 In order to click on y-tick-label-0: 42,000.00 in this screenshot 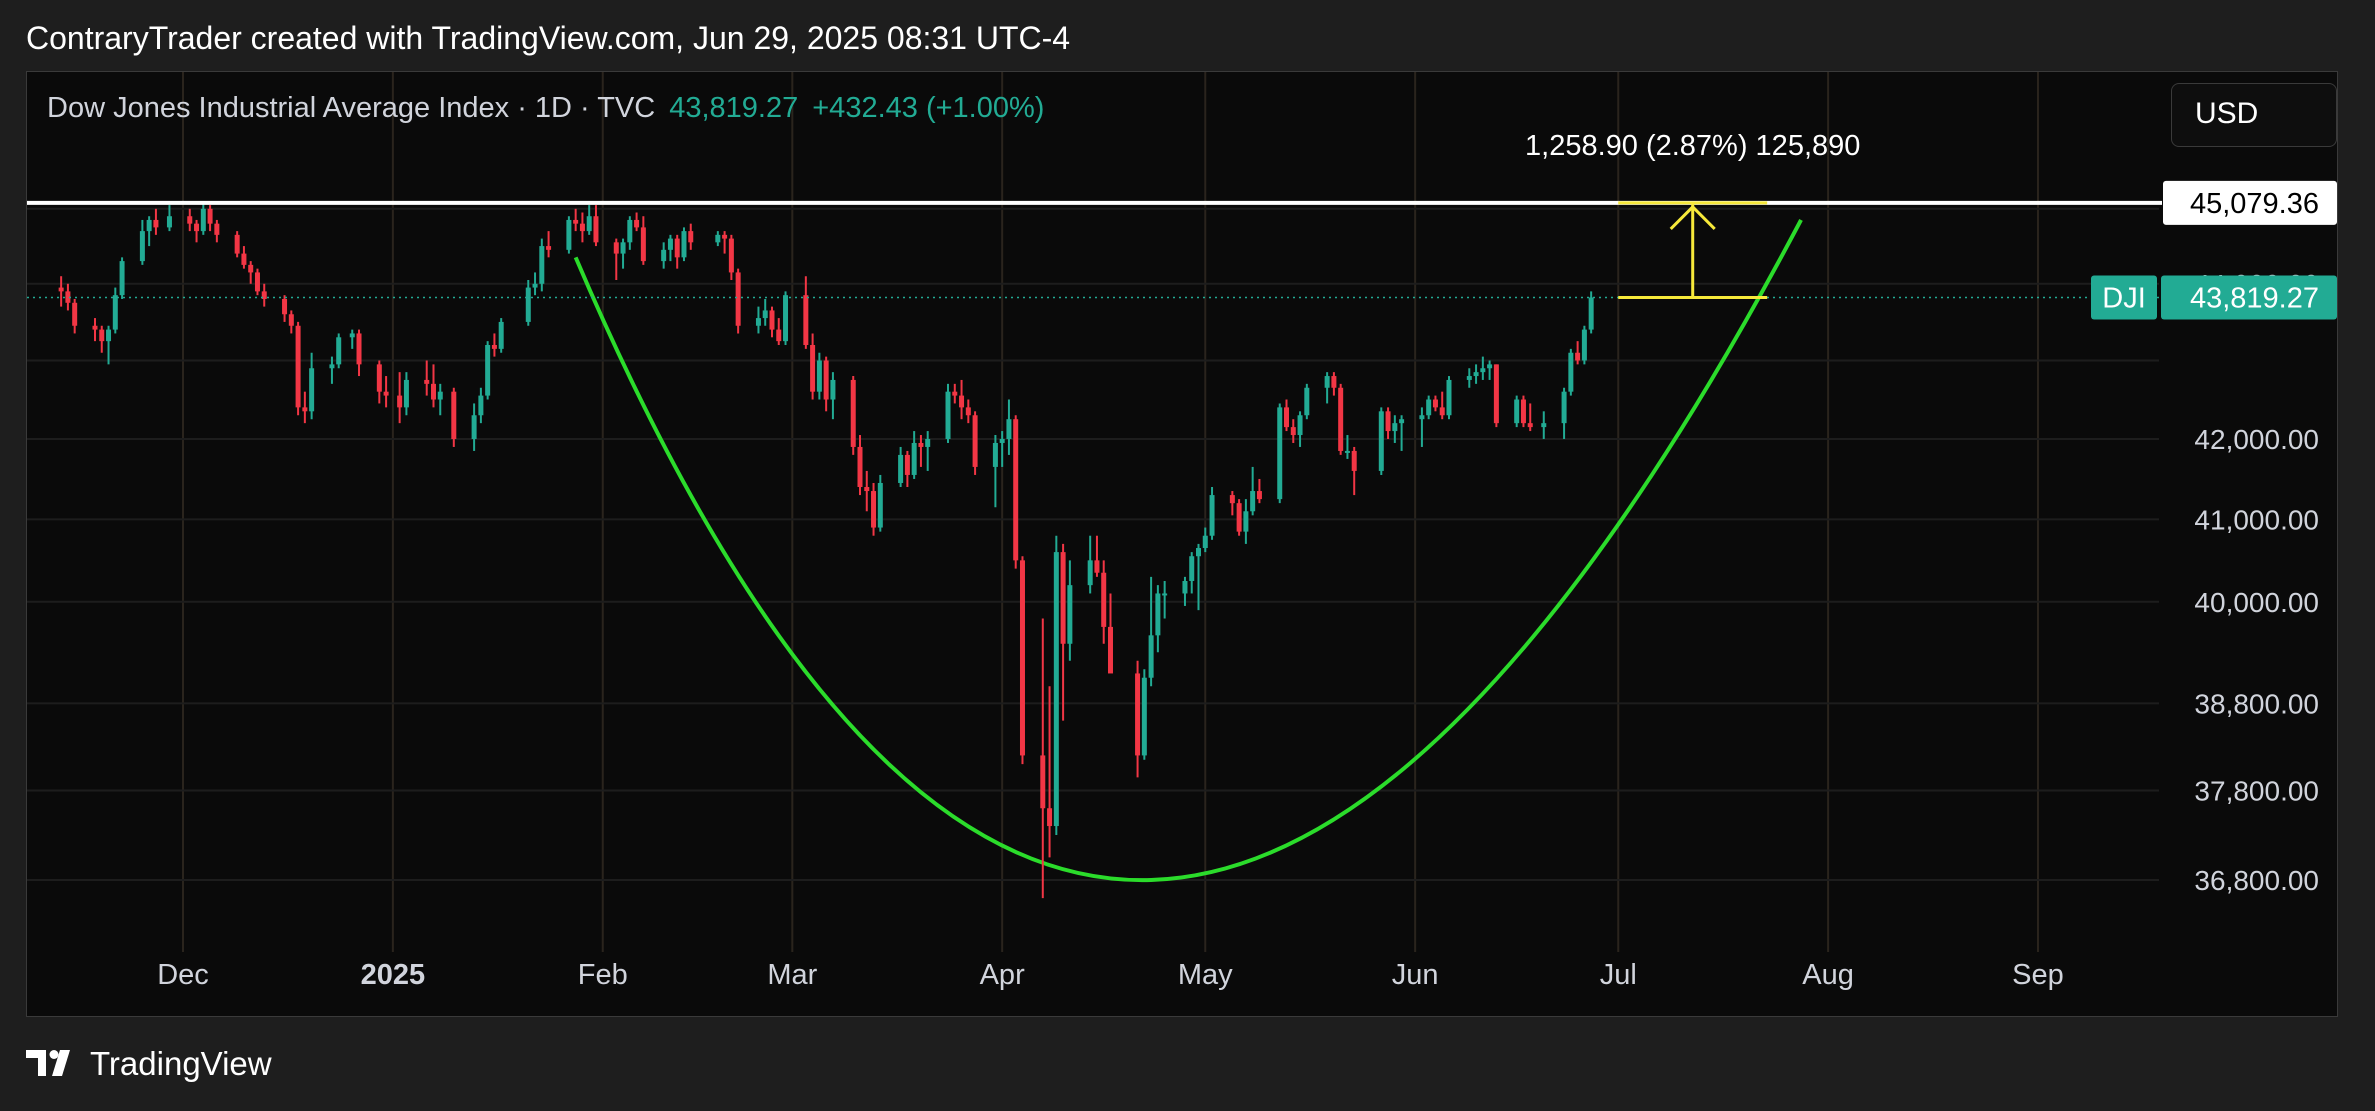, I will do `click(2256, 439)`.